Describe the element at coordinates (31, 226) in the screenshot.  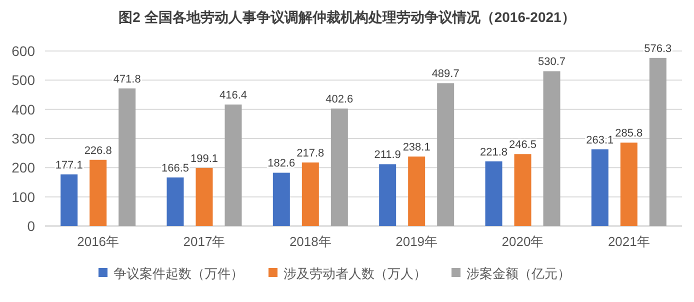
I see `y-tick-label: 0` at that location.